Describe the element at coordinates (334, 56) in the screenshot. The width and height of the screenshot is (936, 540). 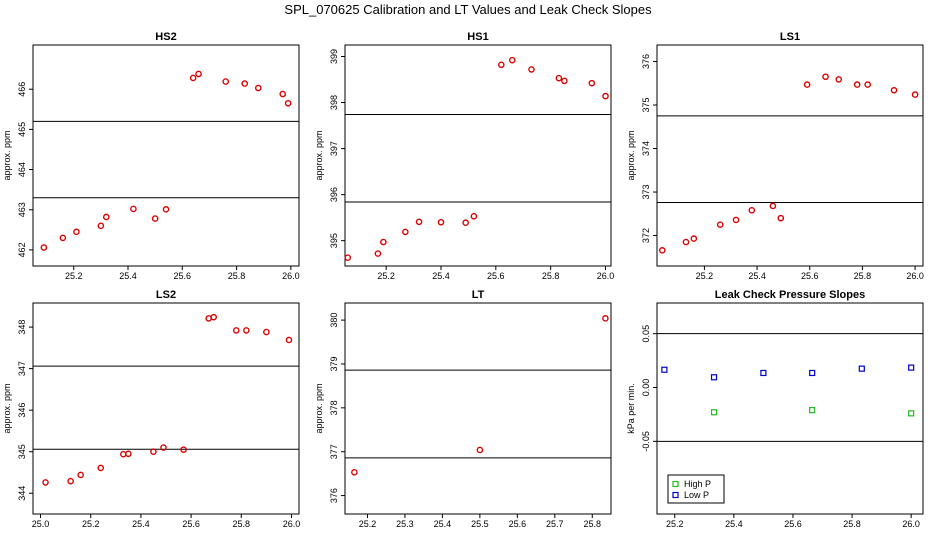
I see `y-tick-label: 399` at that location.